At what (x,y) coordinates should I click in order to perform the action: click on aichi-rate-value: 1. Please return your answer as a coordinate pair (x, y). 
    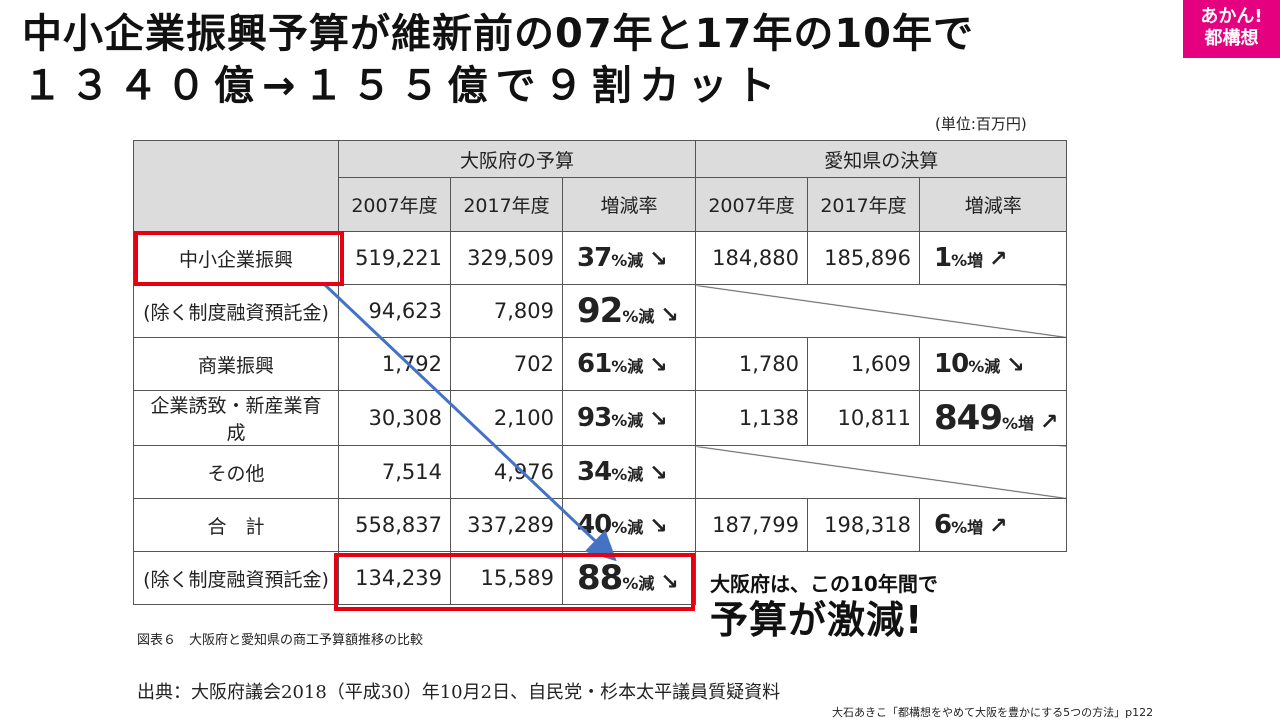
    Looking at the image, I should click on (943, 258).